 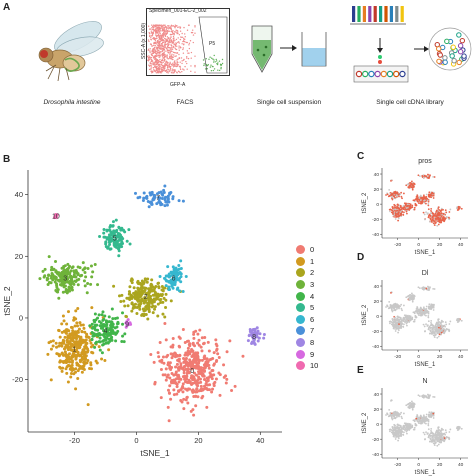 What do you see at coordinates (123, 230) in the screenshot?
I see `cluster-5-point` at bounding box center [123, 230].